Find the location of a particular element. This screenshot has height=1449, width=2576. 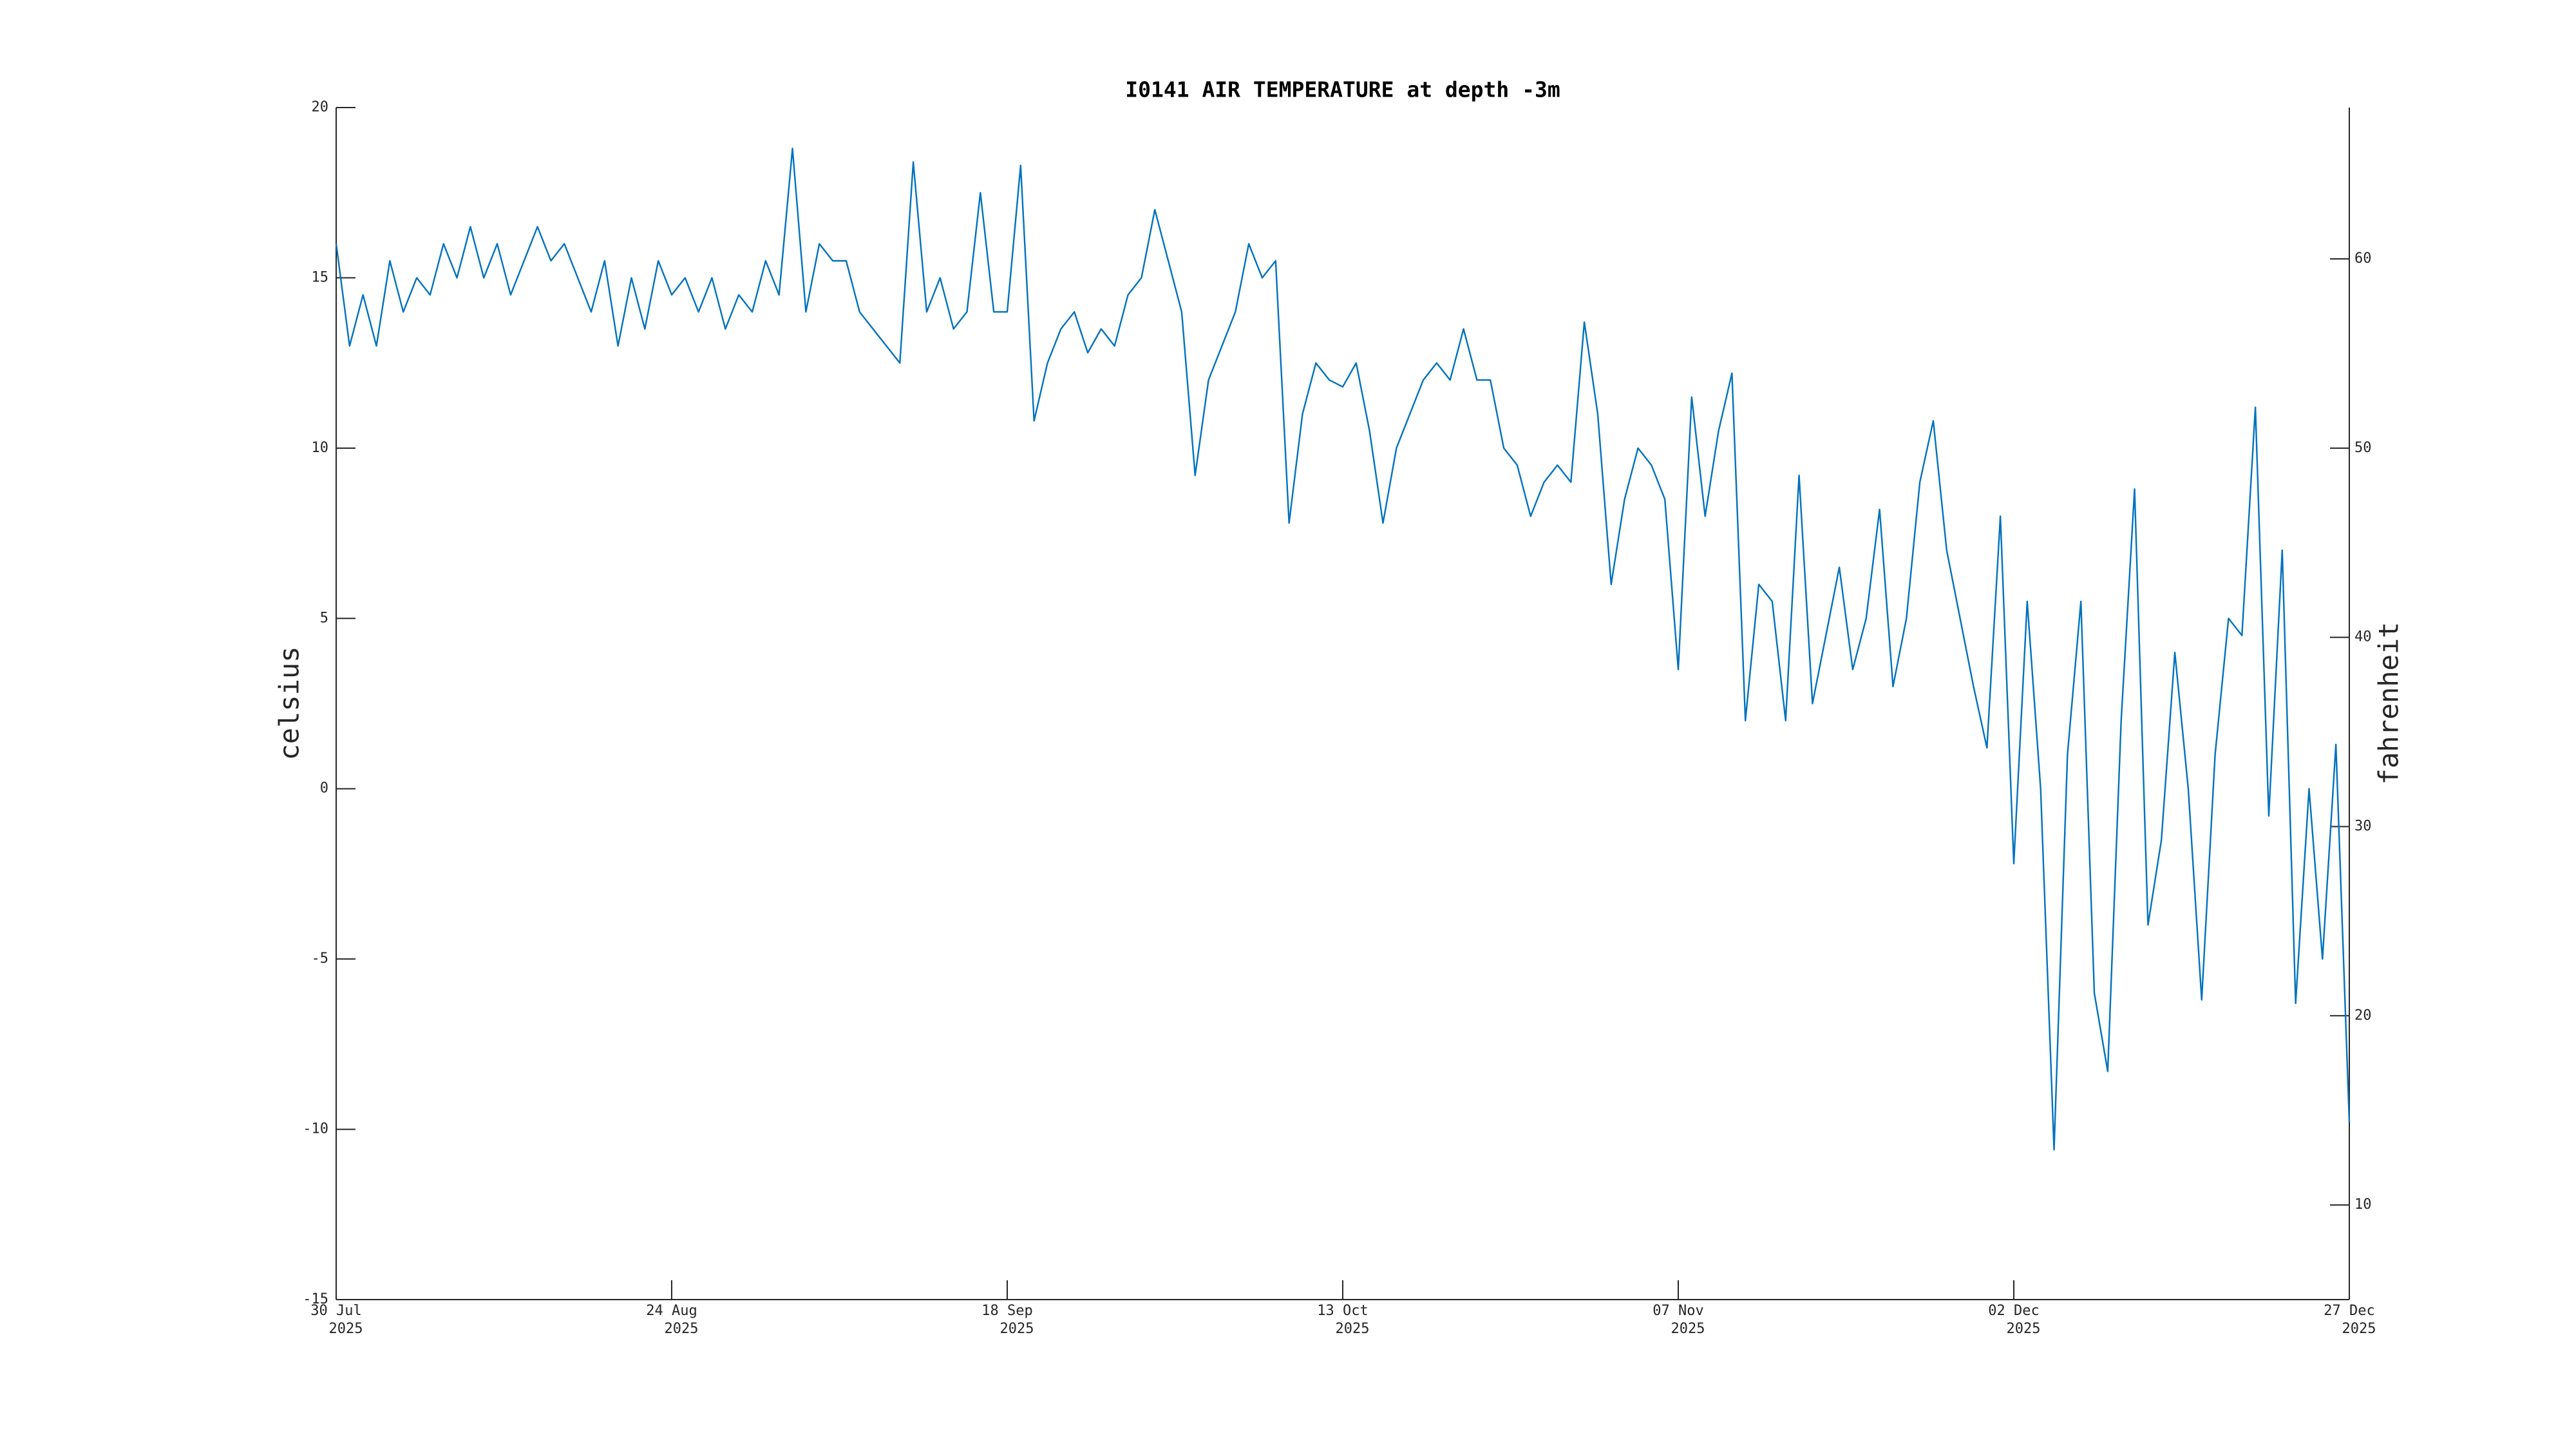

y-tick-label: 20 is located at coordinates (320, 107).